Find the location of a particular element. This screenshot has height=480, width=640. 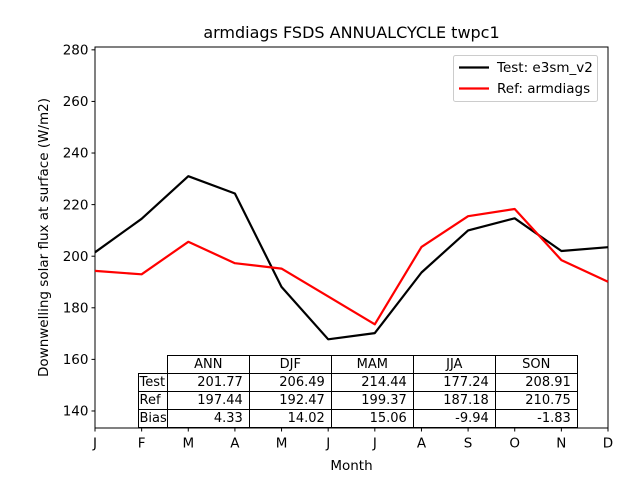

table-header-row: ANN DJF MAM JJA SON is located at coordinates (358, 364).